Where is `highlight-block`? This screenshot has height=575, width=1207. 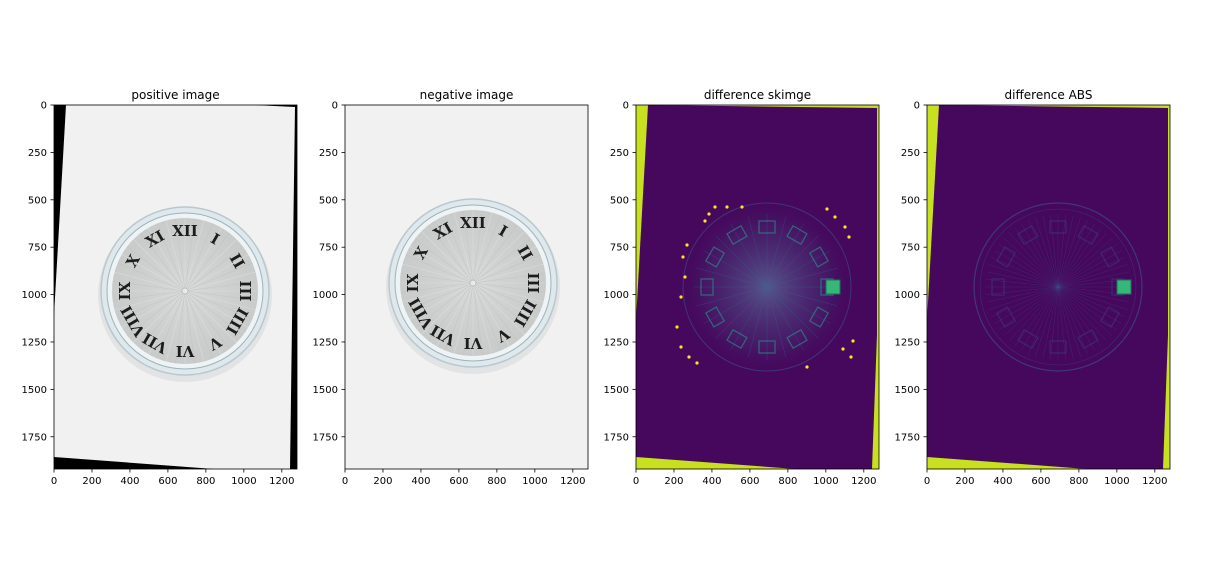
highlight-block is located at coordinates (833, 287).